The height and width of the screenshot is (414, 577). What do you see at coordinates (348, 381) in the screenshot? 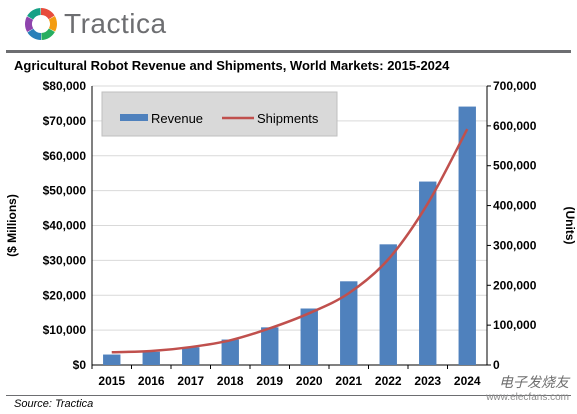
I see `x-tick-label: 2021` at bounding box center [348, 381].